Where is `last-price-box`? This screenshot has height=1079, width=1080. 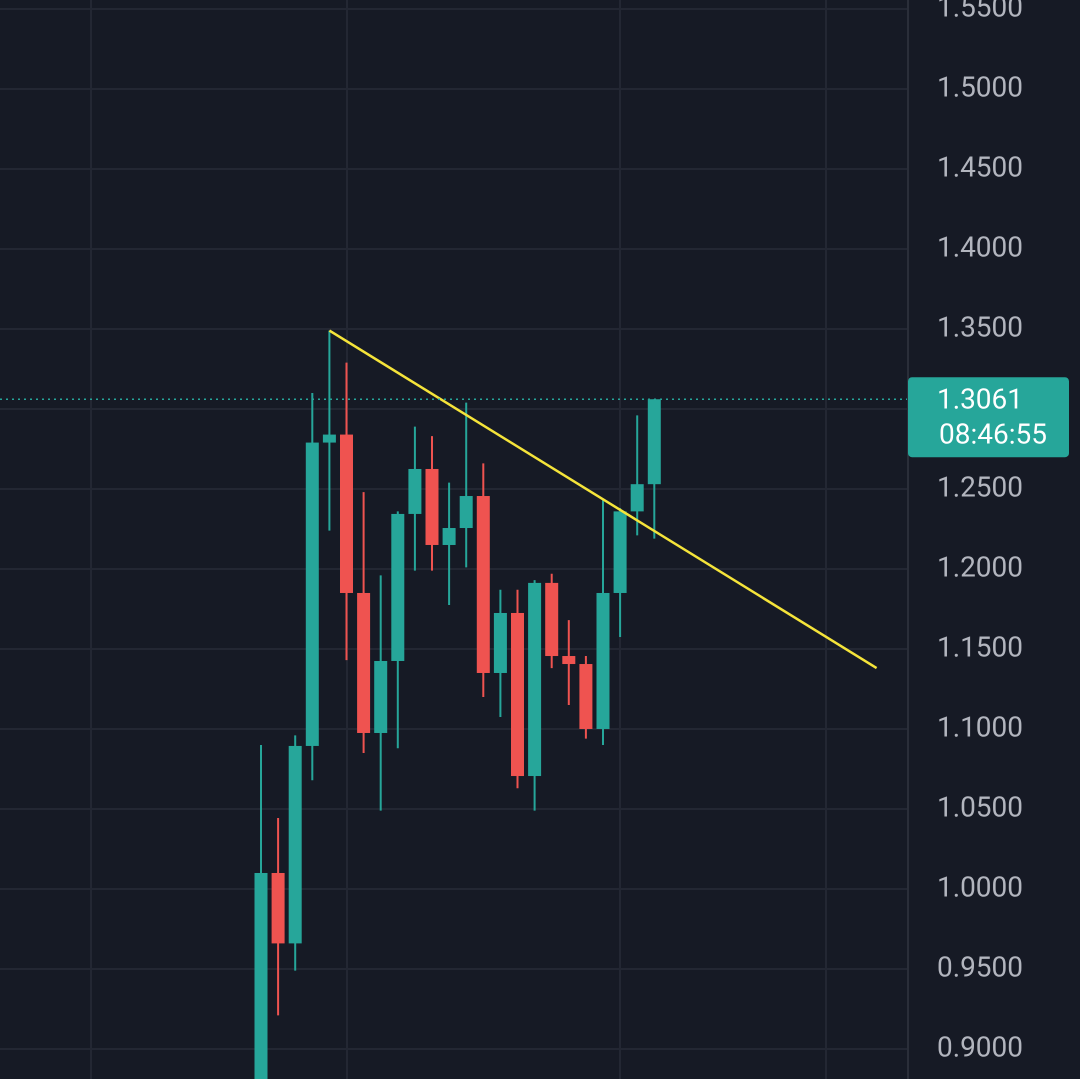 last-price-box is located at coordinates (988, 417).